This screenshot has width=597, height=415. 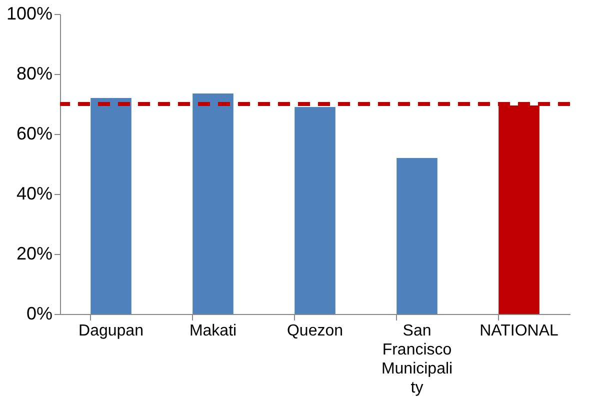 I want to click on y-tick-label: 80%, so click(x=34, y=74).